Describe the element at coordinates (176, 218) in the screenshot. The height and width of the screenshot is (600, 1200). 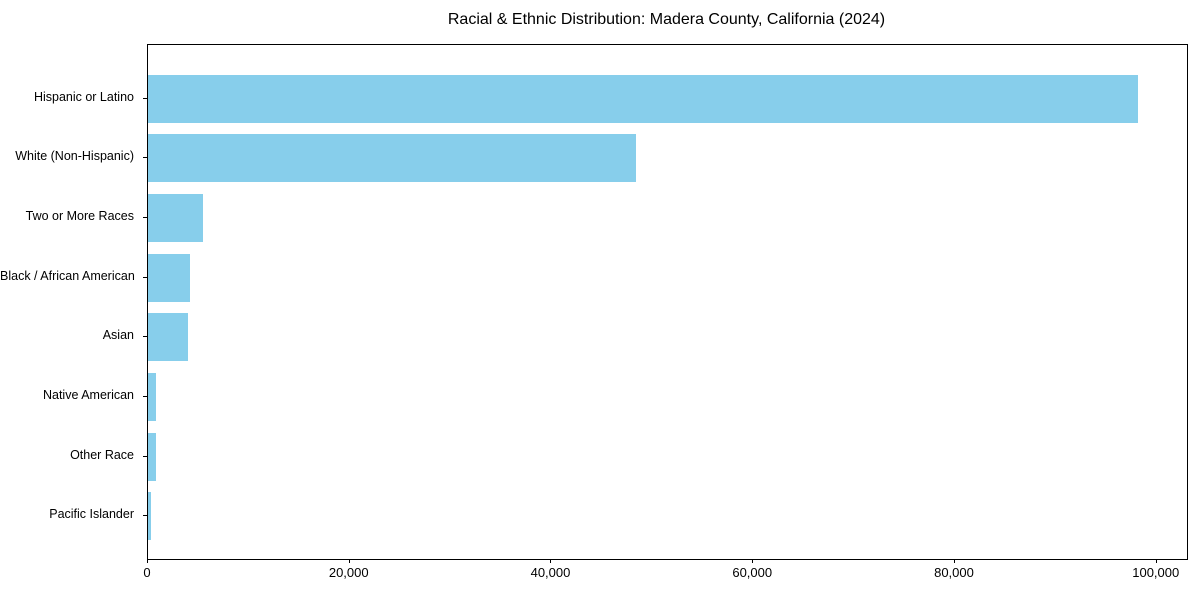
I see `bar-two-or-more-races` at that location.